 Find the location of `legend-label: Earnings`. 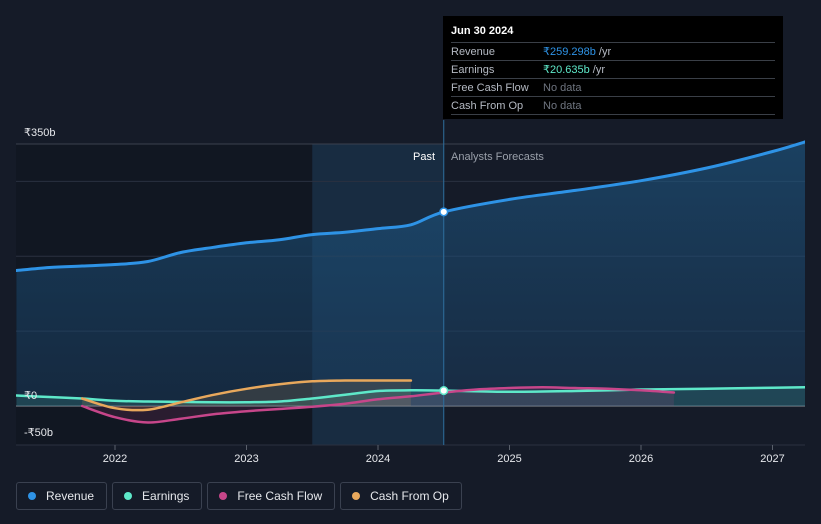

legend-label: Earnings is located at coordinates (166, 496).